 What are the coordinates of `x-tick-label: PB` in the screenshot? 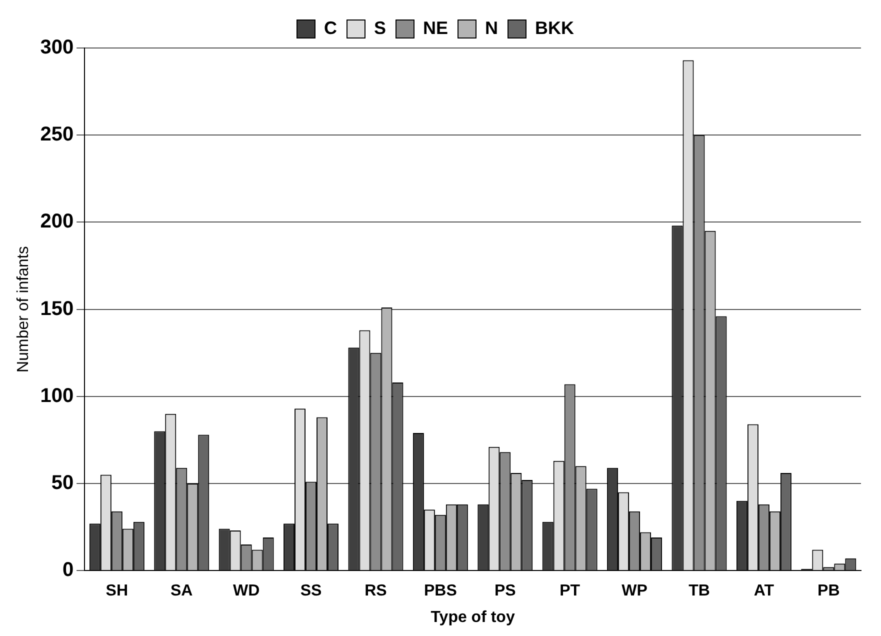 It's located at (829, 591).